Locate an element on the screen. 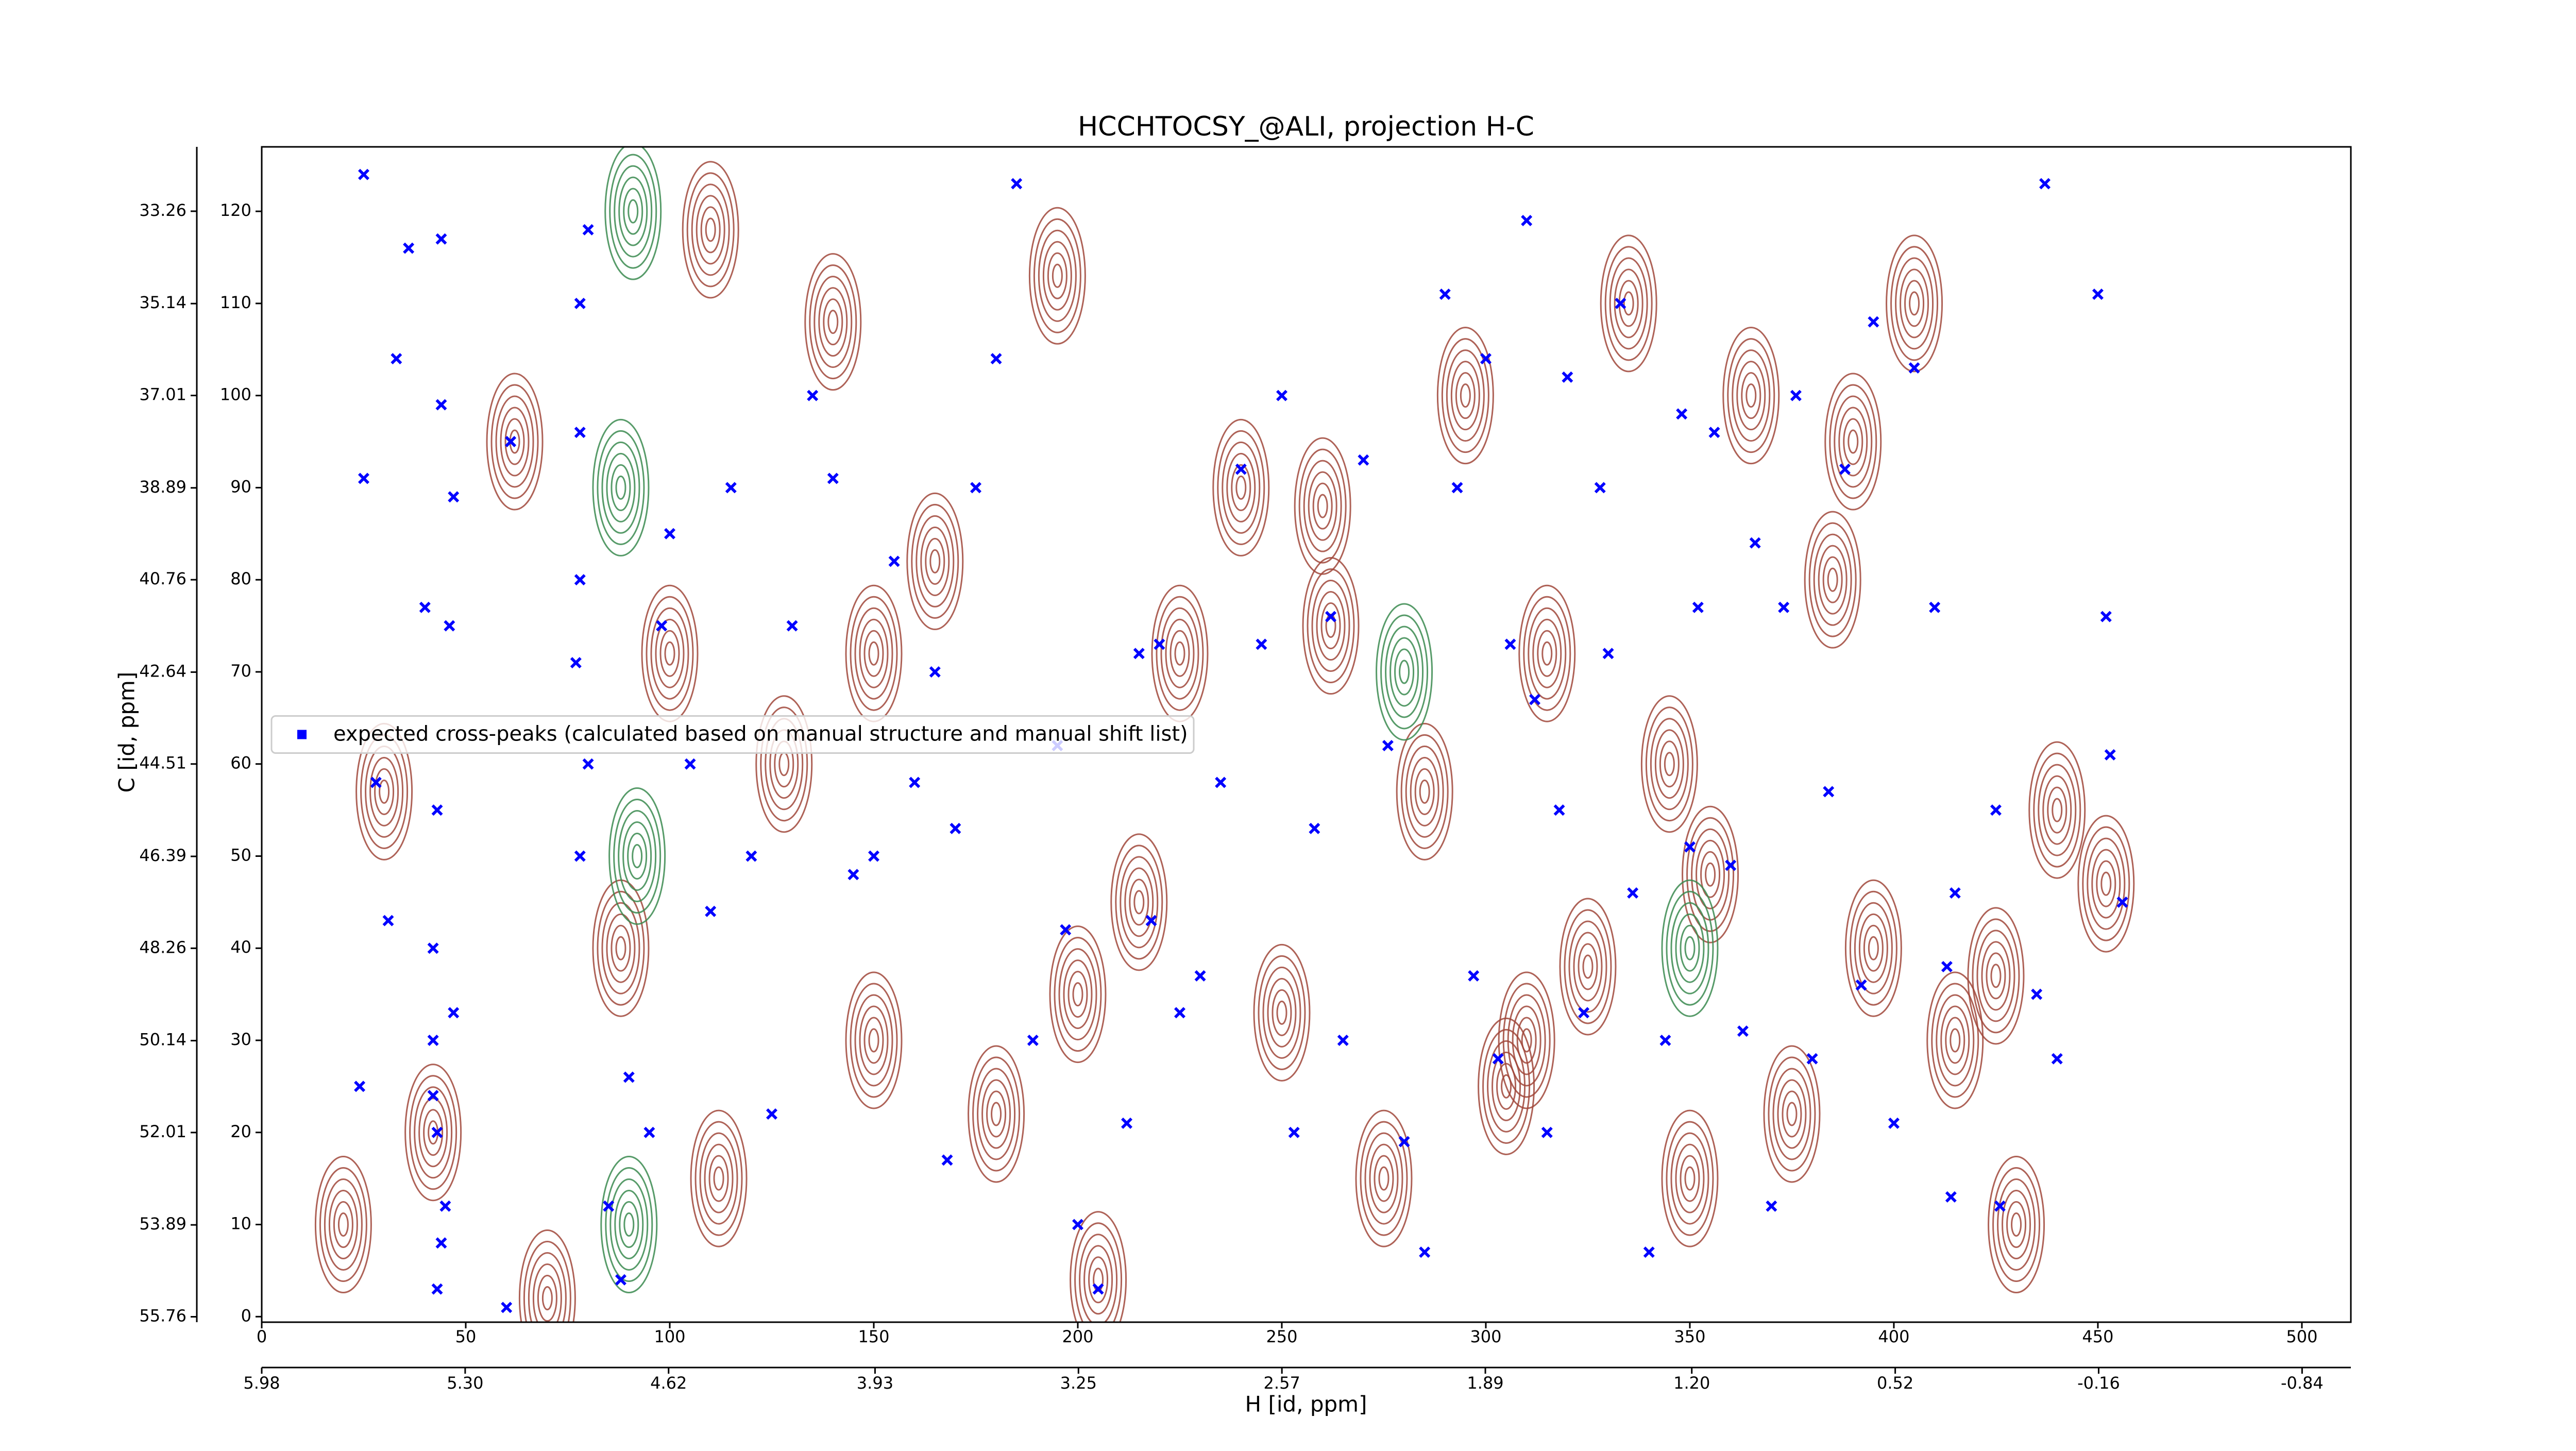 This screenshot has height=1451, width=2576. x-axis-label: H [id, ppm] is located at coordinates (1306, 1404).